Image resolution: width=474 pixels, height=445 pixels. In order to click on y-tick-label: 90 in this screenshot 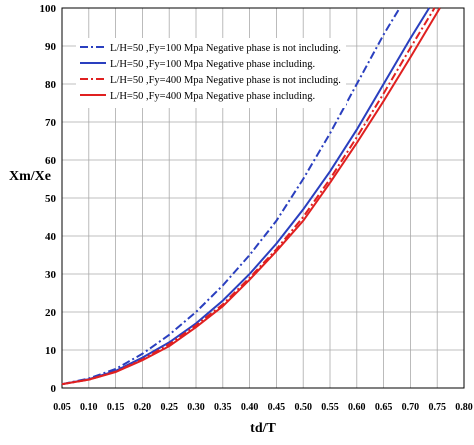, I will do `click(51, 47)`.